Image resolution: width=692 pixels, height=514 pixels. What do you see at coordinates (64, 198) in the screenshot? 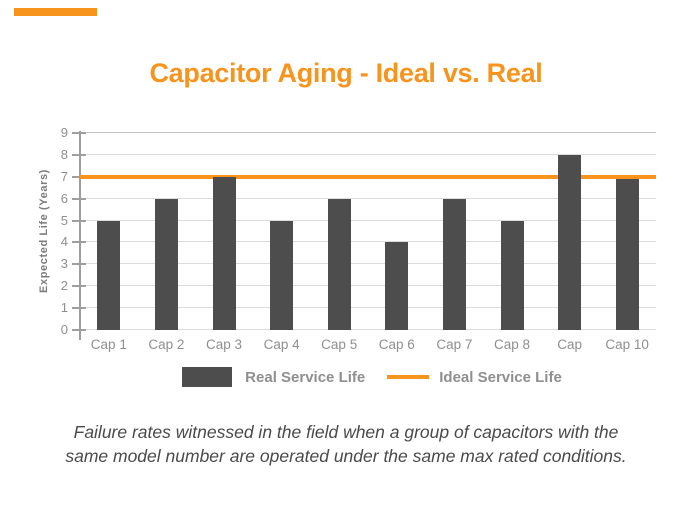
I see `y-tick-label-6: 6` at bounding box center [64, 198].